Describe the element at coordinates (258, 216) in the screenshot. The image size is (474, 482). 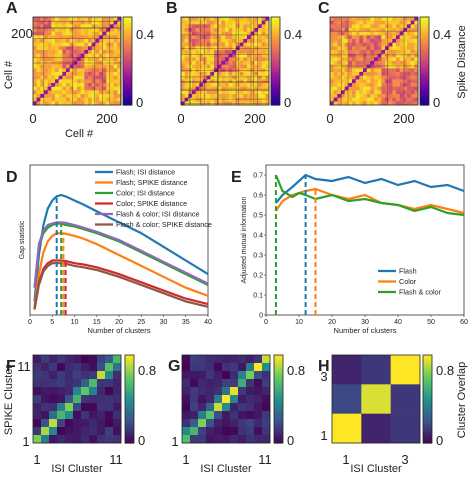
I see `y-tick-label: 0.5` at that location.